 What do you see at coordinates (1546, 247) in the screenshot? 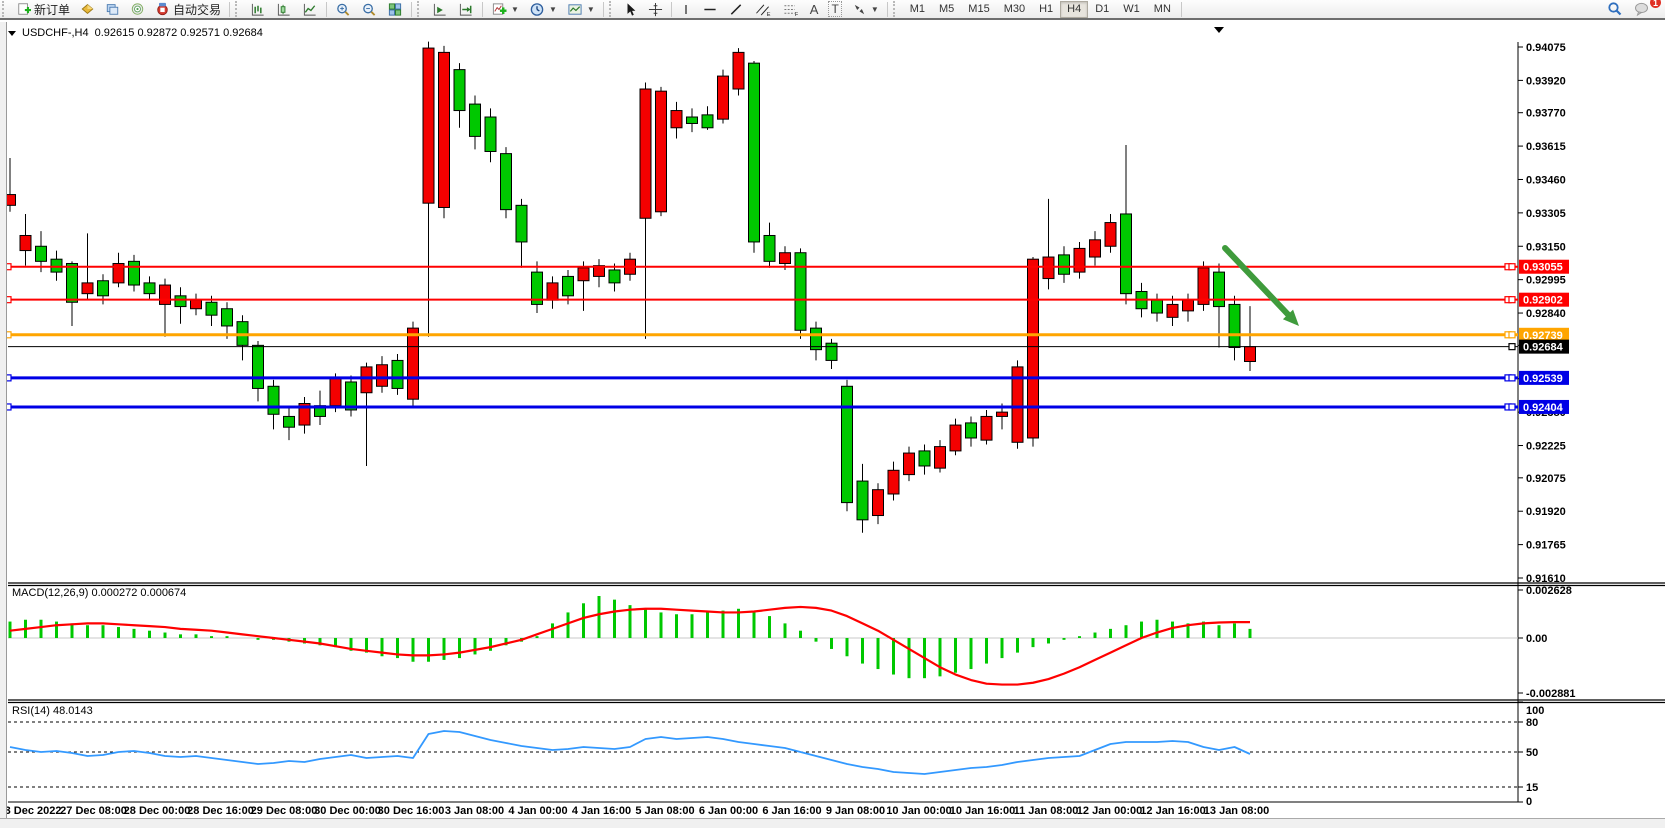
I see `svg-text: 0.93150` at bounding box center [1546, 247].